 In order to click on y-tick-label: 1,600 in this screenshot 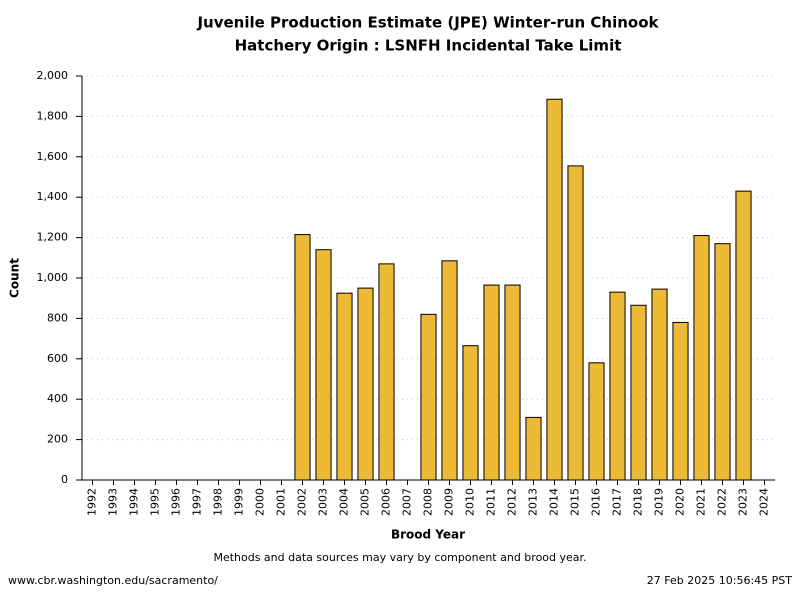, I will do `click(53, 156)`.